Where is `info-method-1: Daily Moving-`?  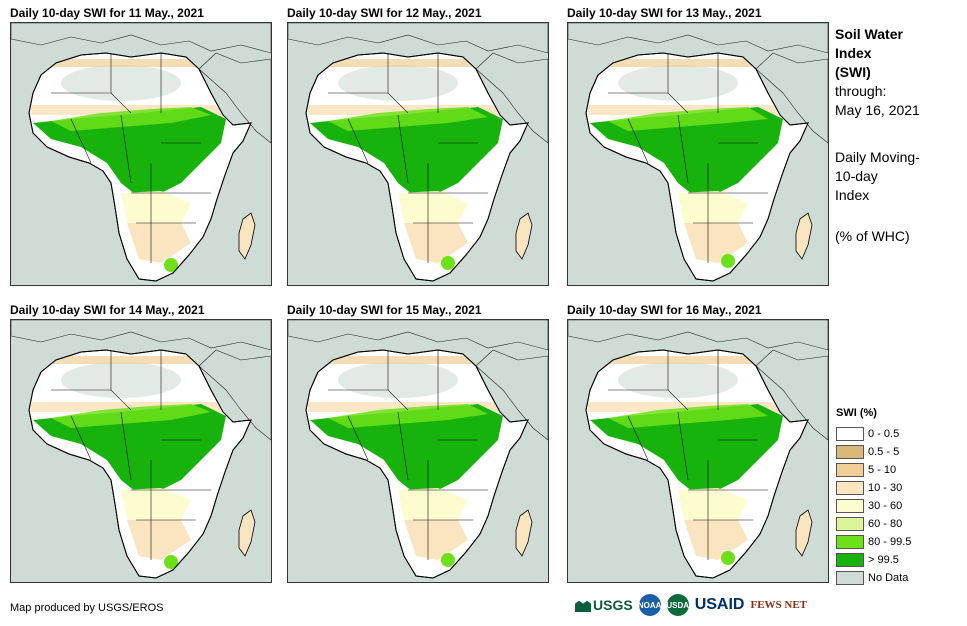 info-method-1: Daily Moving- is located at coordinates (877, 157).